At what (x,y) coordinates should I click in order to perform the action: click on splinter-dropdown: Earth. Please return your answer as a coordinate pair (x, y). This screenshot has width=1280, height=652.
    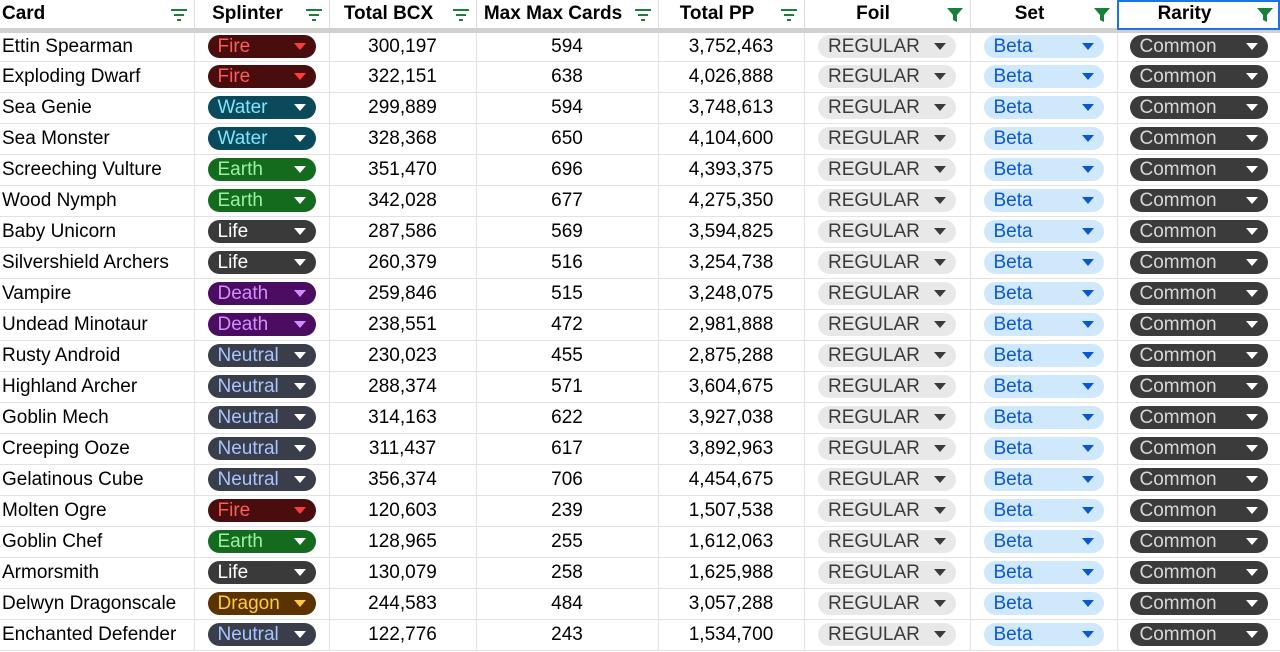
    Looking at the image, I should click on (261, 169).